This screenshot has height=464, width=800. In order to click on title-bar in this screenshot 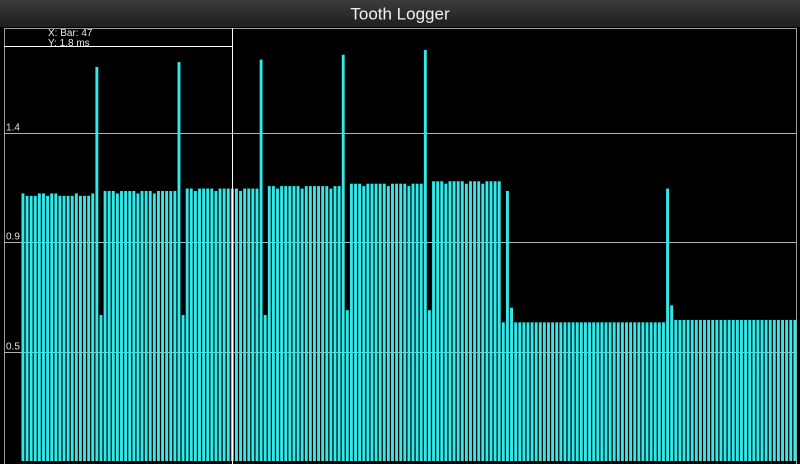, I will do `click(400, 13)`.